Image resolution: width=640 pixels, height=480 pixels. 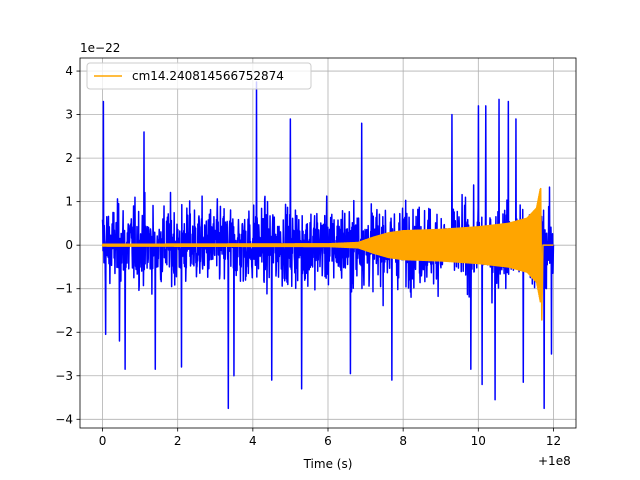 What do you see at coordinates (328, 464) in the screenshot?
I see `x-axis-label: Time (s)` at bounding box center [328, 464].